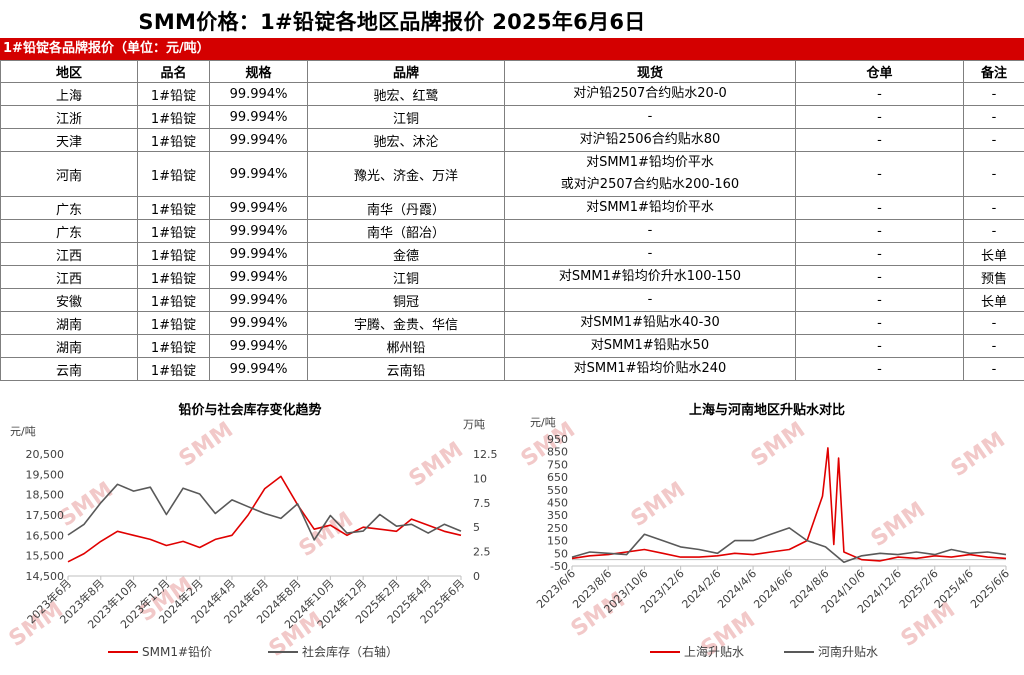 The width and height of the screenshot is (1024, 675). Describe the element at coordinates (45, 515) in the screenshot. I see `y-tick-label: 17,500` at that location.